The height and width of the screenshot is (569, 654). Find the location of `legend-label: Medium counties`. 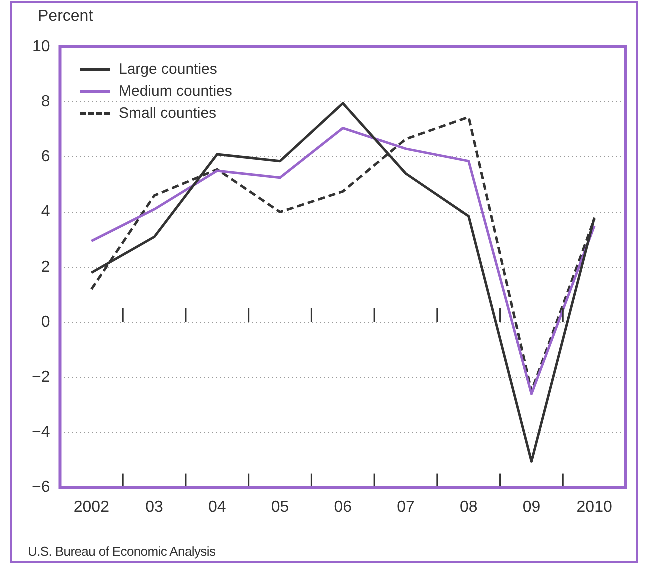

legend-label: Medium counties is located at coordinates (175, 91).